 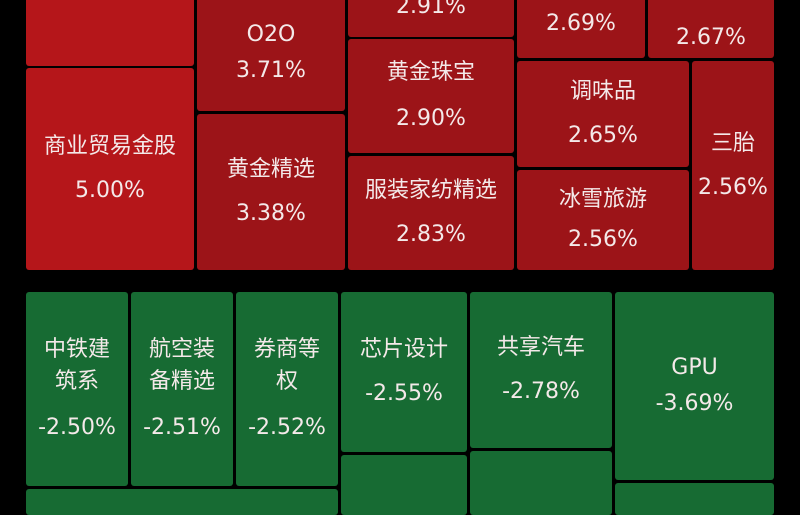 I want to click on sector-name-line1: 券商等, so click(x=286, y=350).